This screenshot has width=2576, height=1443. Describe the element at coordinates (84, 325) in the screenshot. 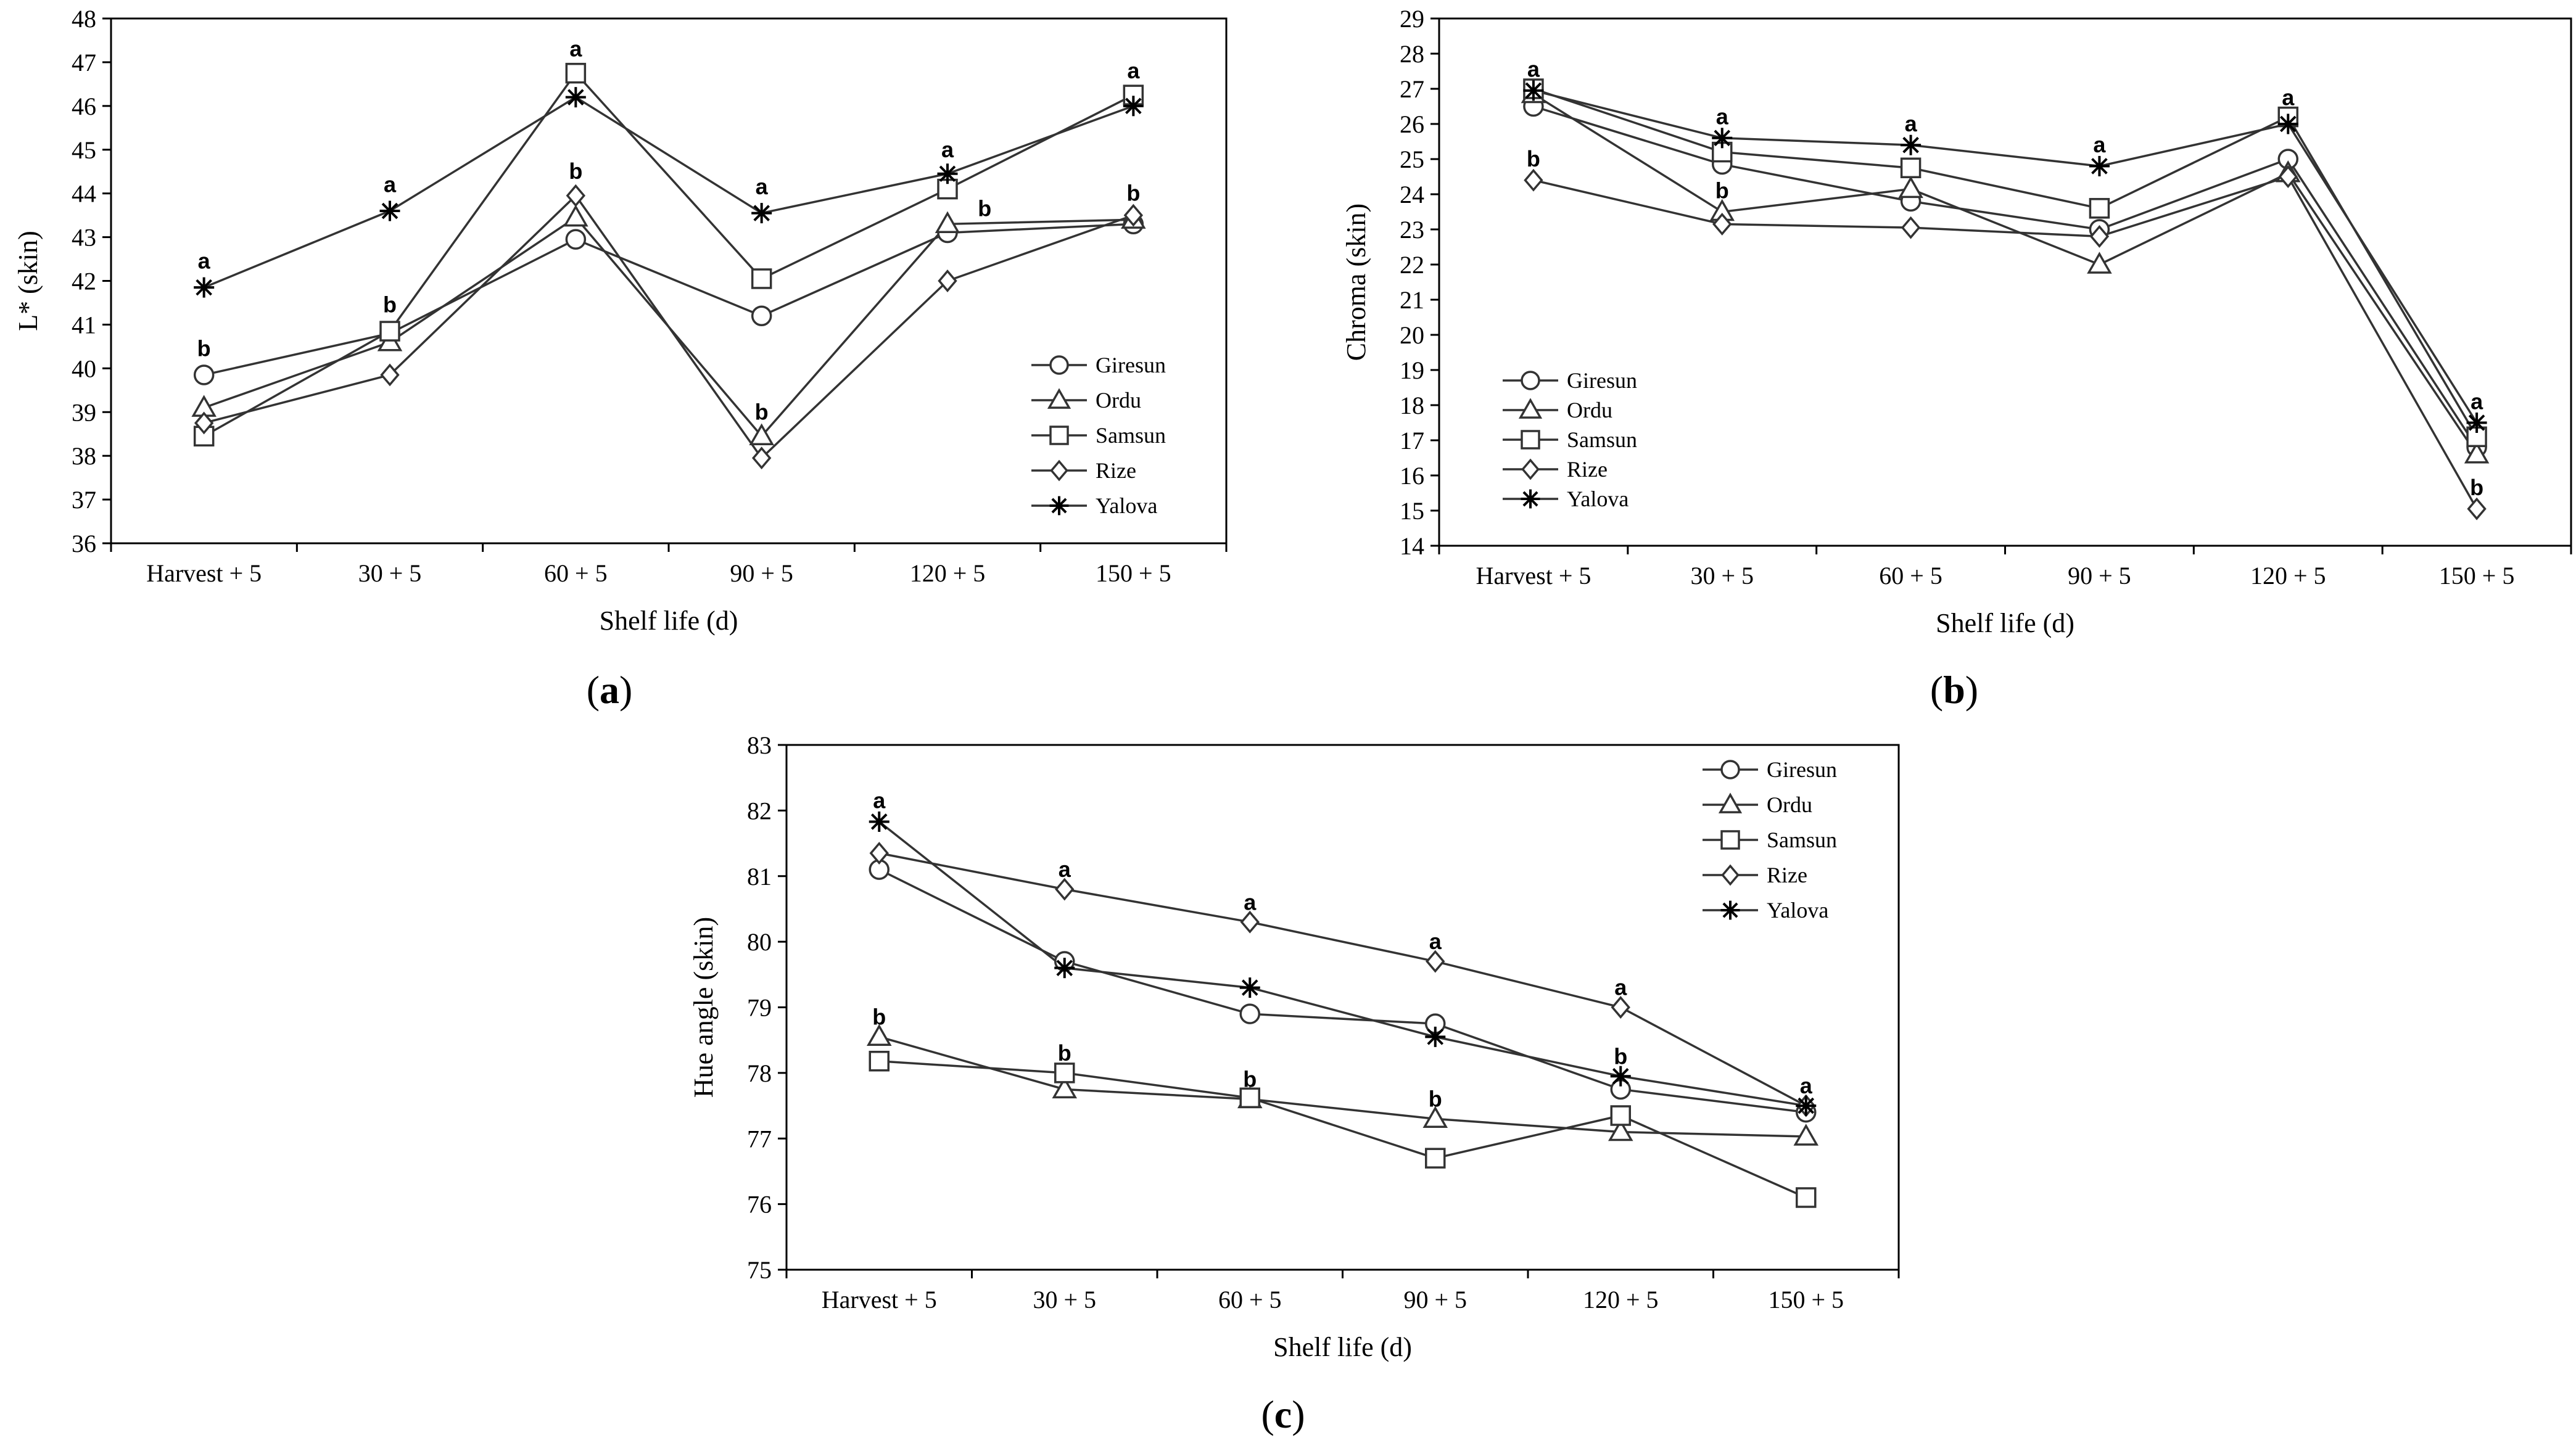

I see `panel-a-y-tick-label: 41` at that location.